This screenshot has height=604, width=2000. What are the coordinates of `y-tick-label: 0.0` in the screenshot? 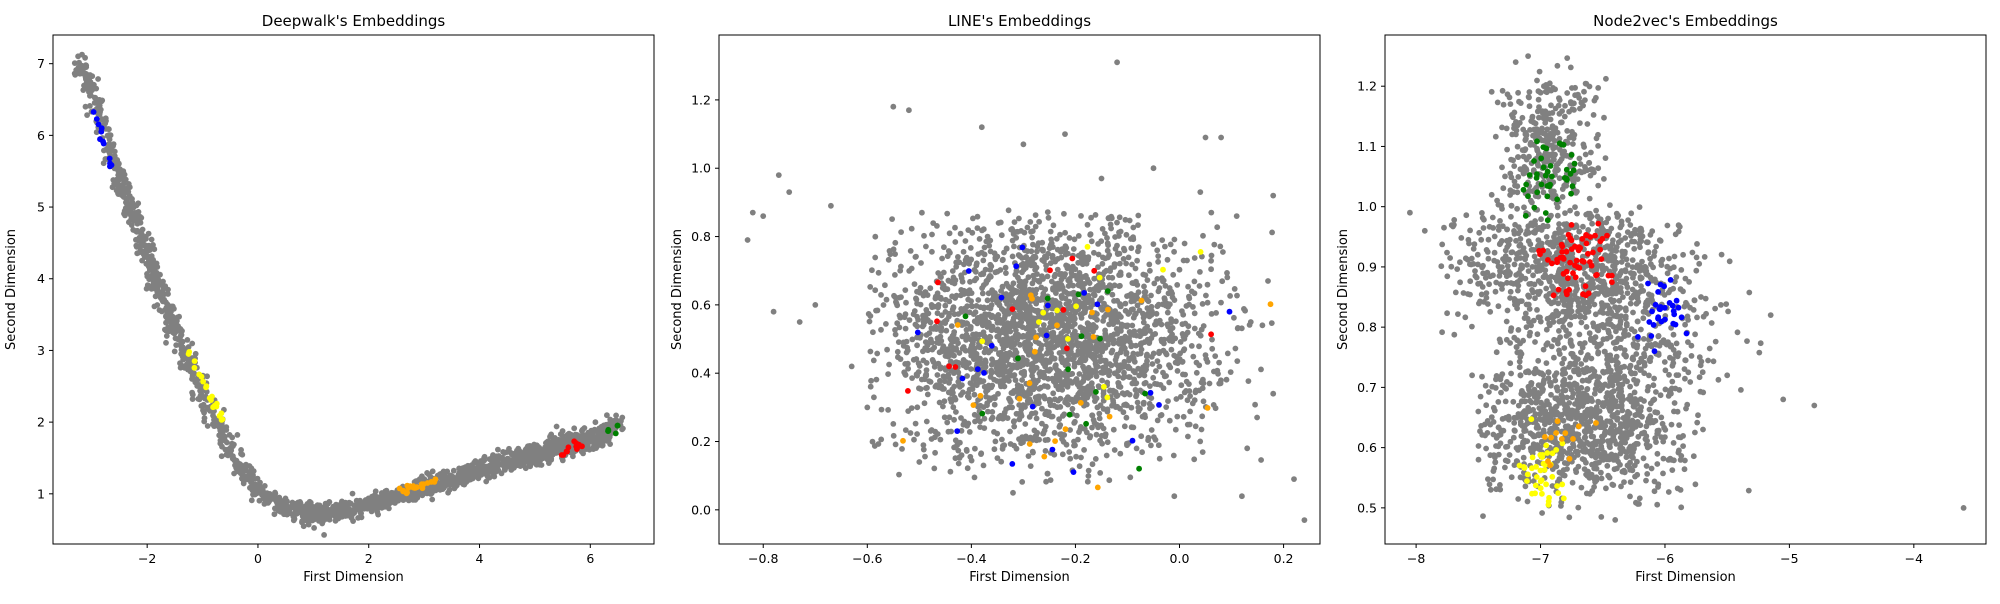 It's located at (701, 509).